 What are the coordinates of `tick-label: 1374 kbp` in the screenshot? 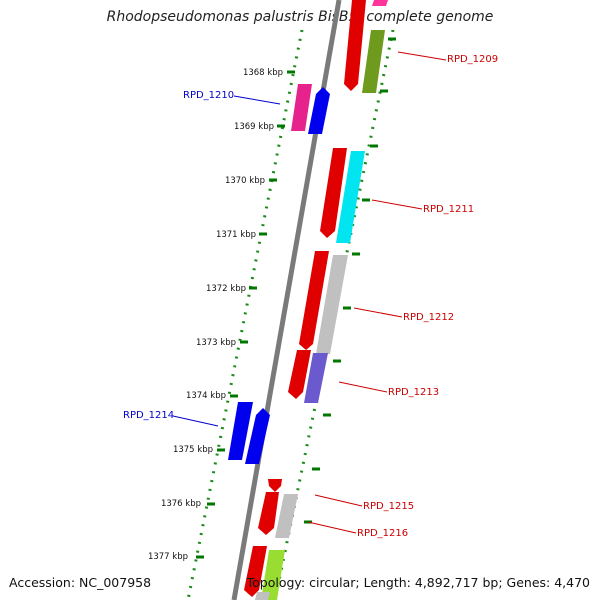 It's located at (206, 396).